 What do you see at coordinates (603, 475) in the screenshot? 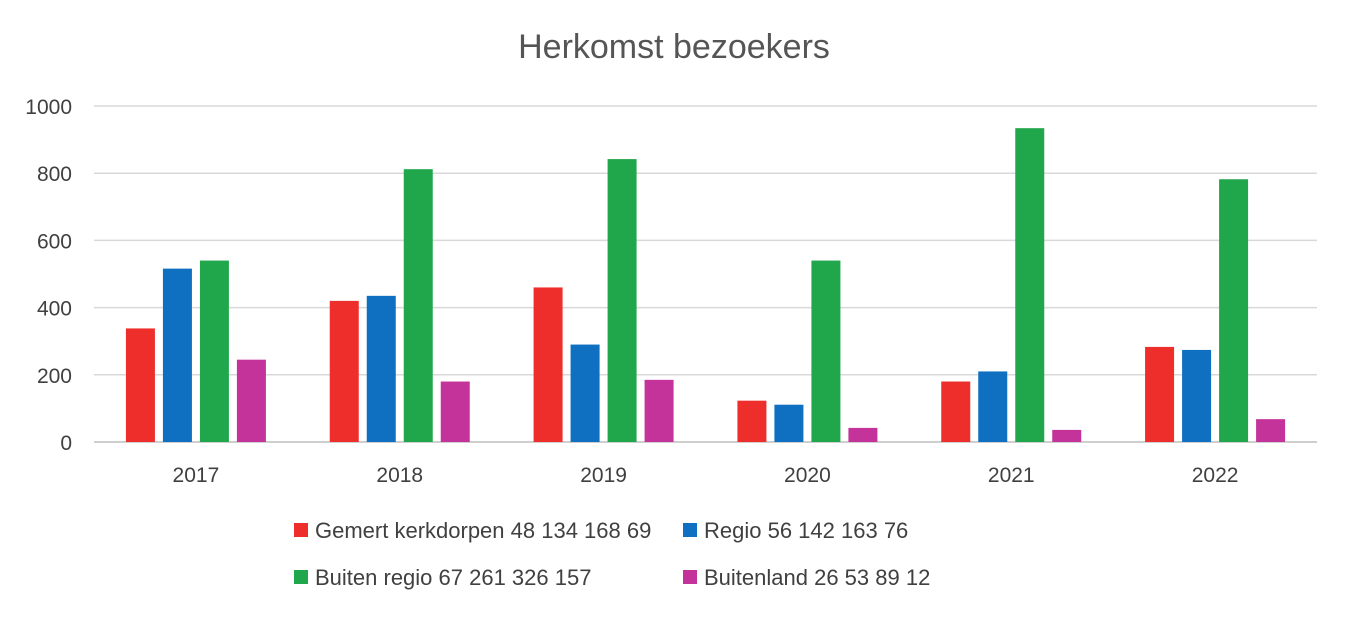
I see `x-tick-label: 2019` at bounding box center [603, 475].